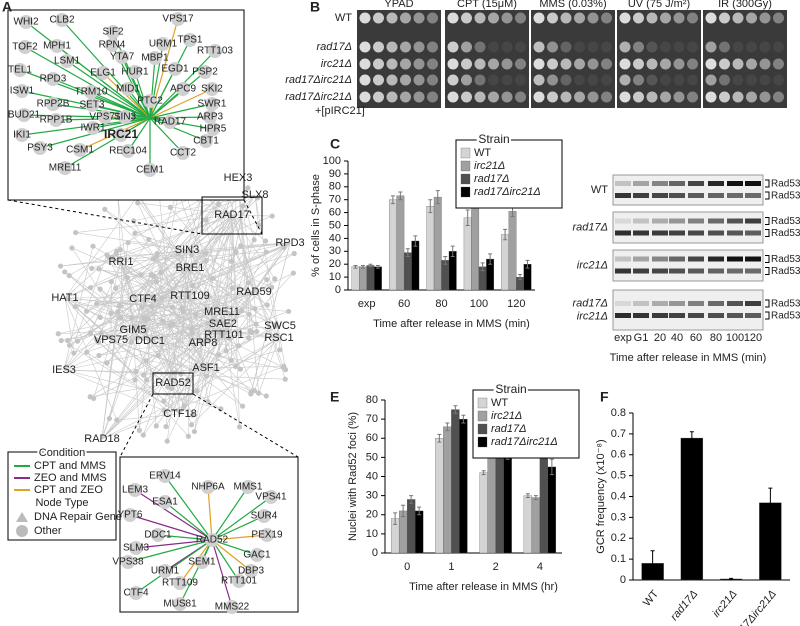  Describe the element at coordinates (509, 174) in the screenshot. I see `legend-box` at that location.